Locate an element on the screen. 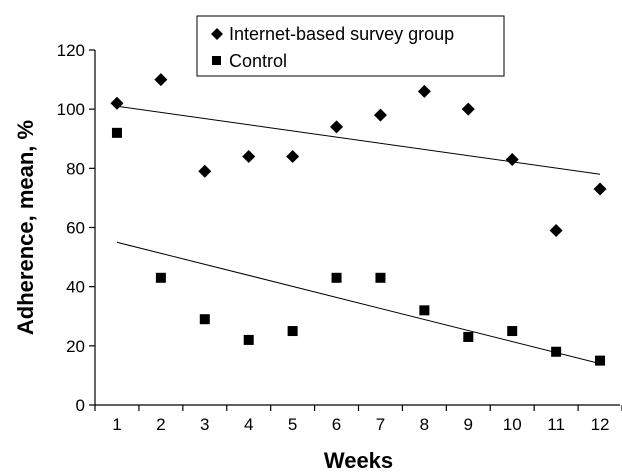  legend-marker-square is located at coordinates (216, 60).